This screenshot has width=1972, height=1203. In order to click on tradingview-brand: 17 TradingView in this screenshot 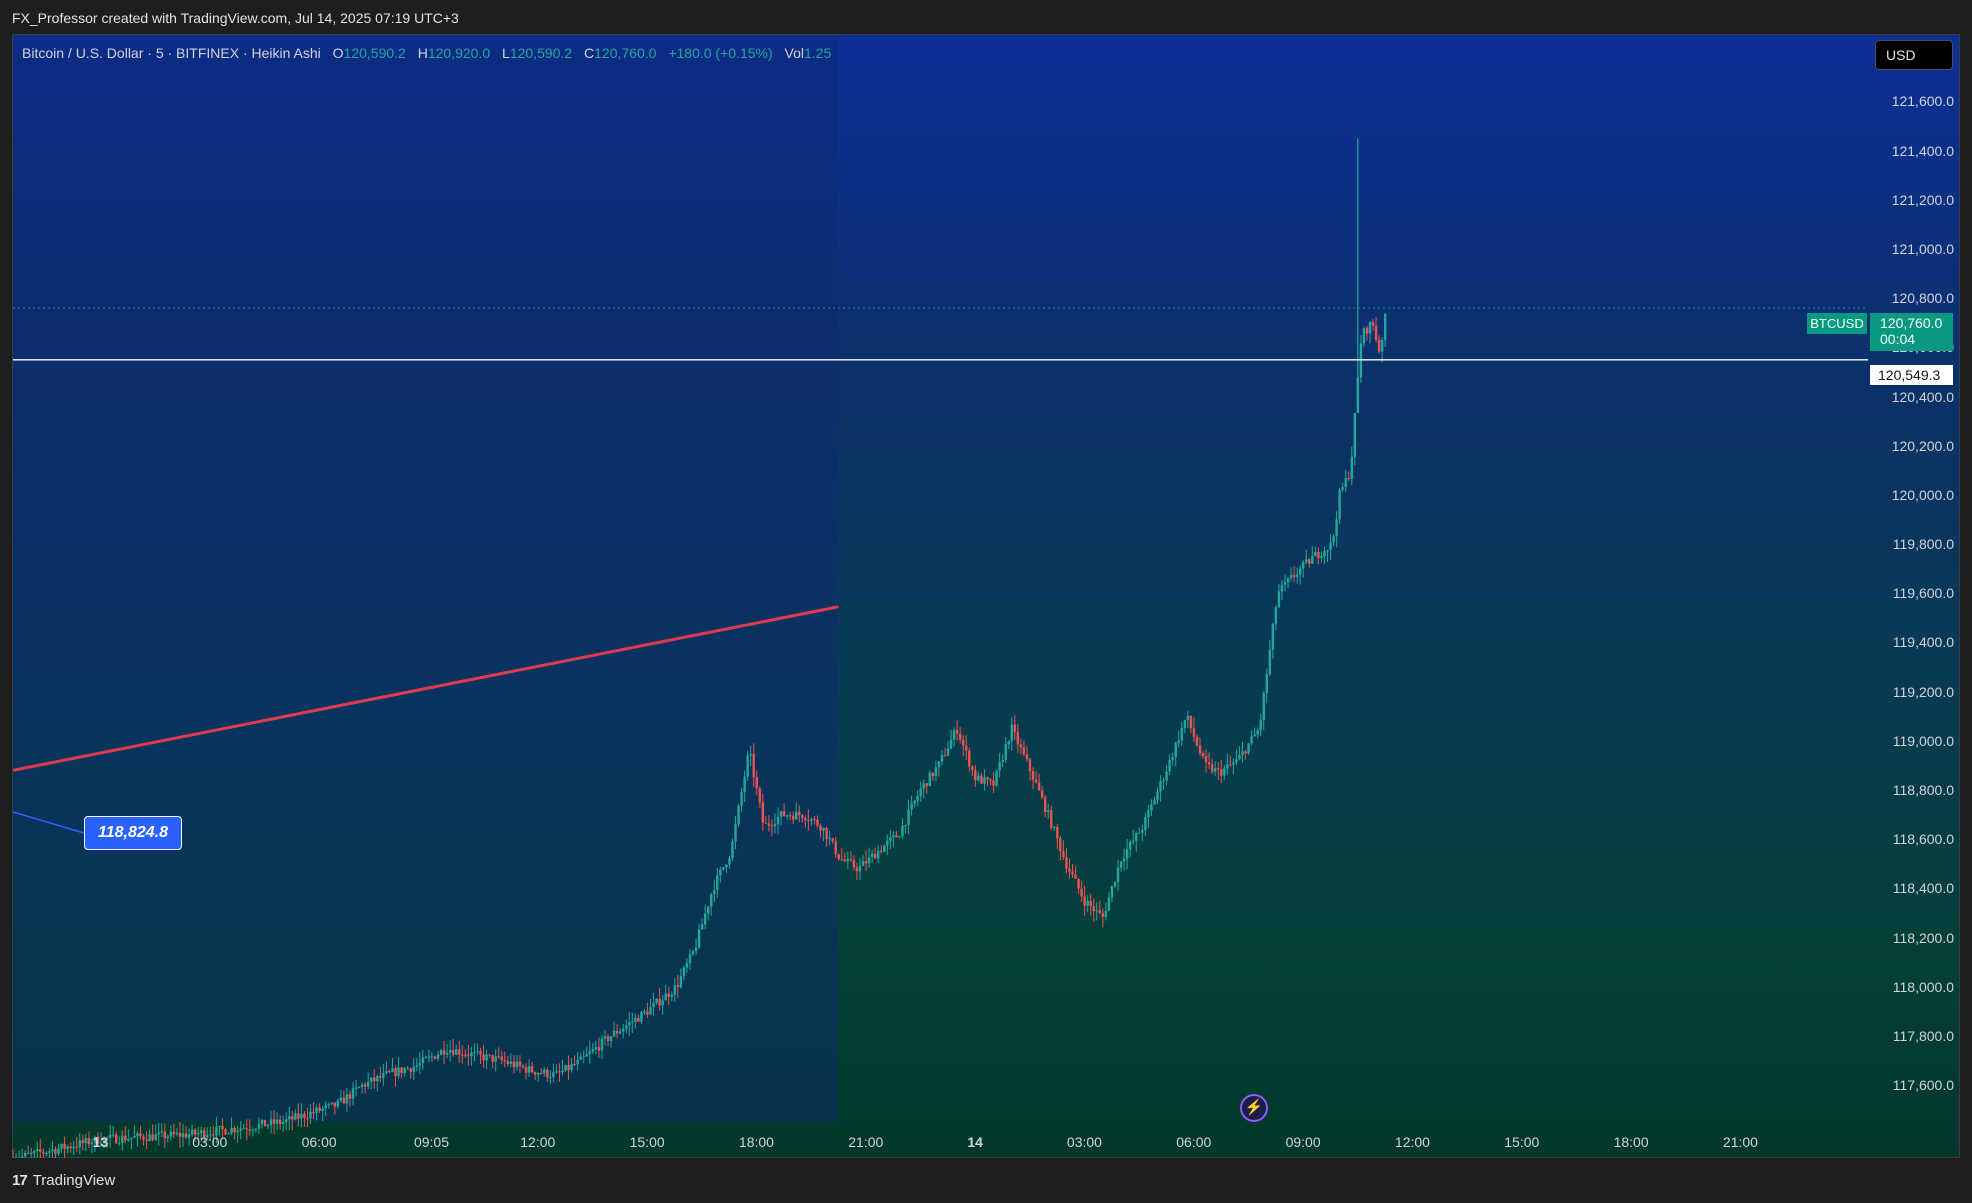, I will do `click(63, 1180)`.